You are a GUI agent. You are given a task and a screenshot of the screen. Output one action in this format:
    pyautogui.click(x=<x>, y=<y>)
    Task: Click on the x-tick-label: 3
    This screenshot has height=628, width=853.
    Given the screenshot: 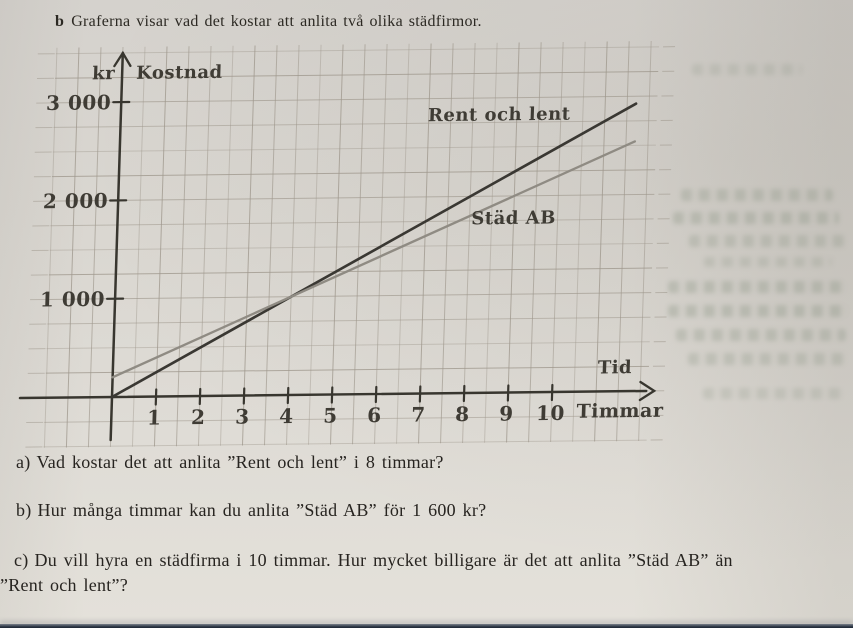 What is the action you would take?
    pyautogui.click(x=242, y=416)
    